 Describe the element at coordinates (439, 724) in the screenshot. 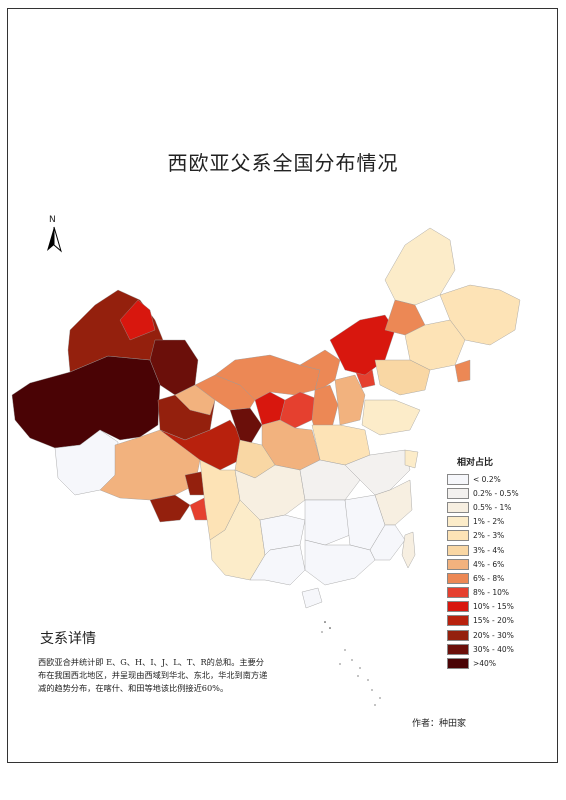

I see `author-credit: 作者：种田家` at that location.